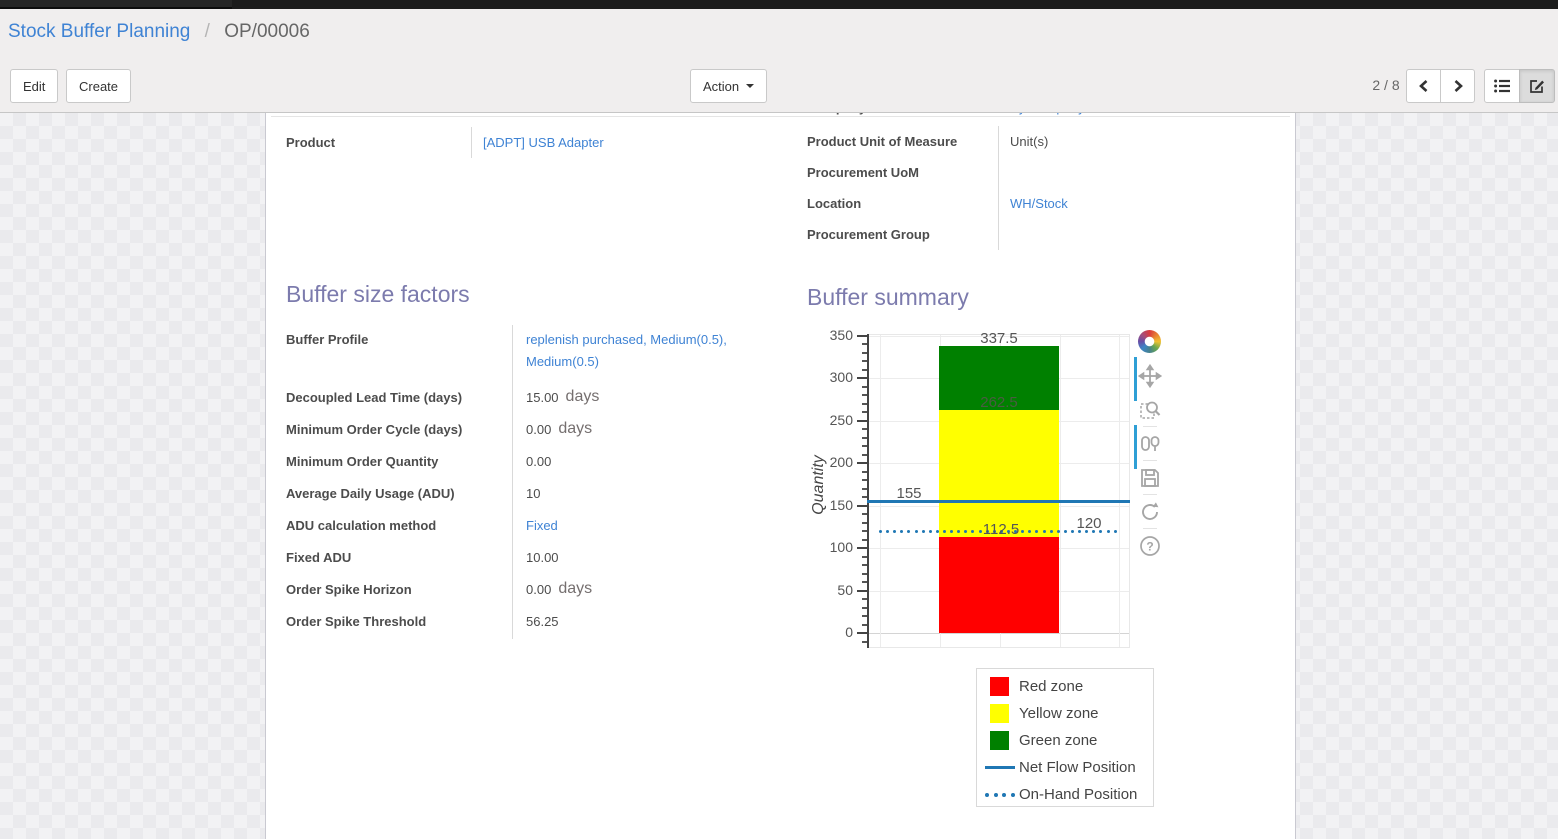 This screenshot has height=839, width=1558. I want to click on clipped-company-row: Company My Company, so click(780, 116).